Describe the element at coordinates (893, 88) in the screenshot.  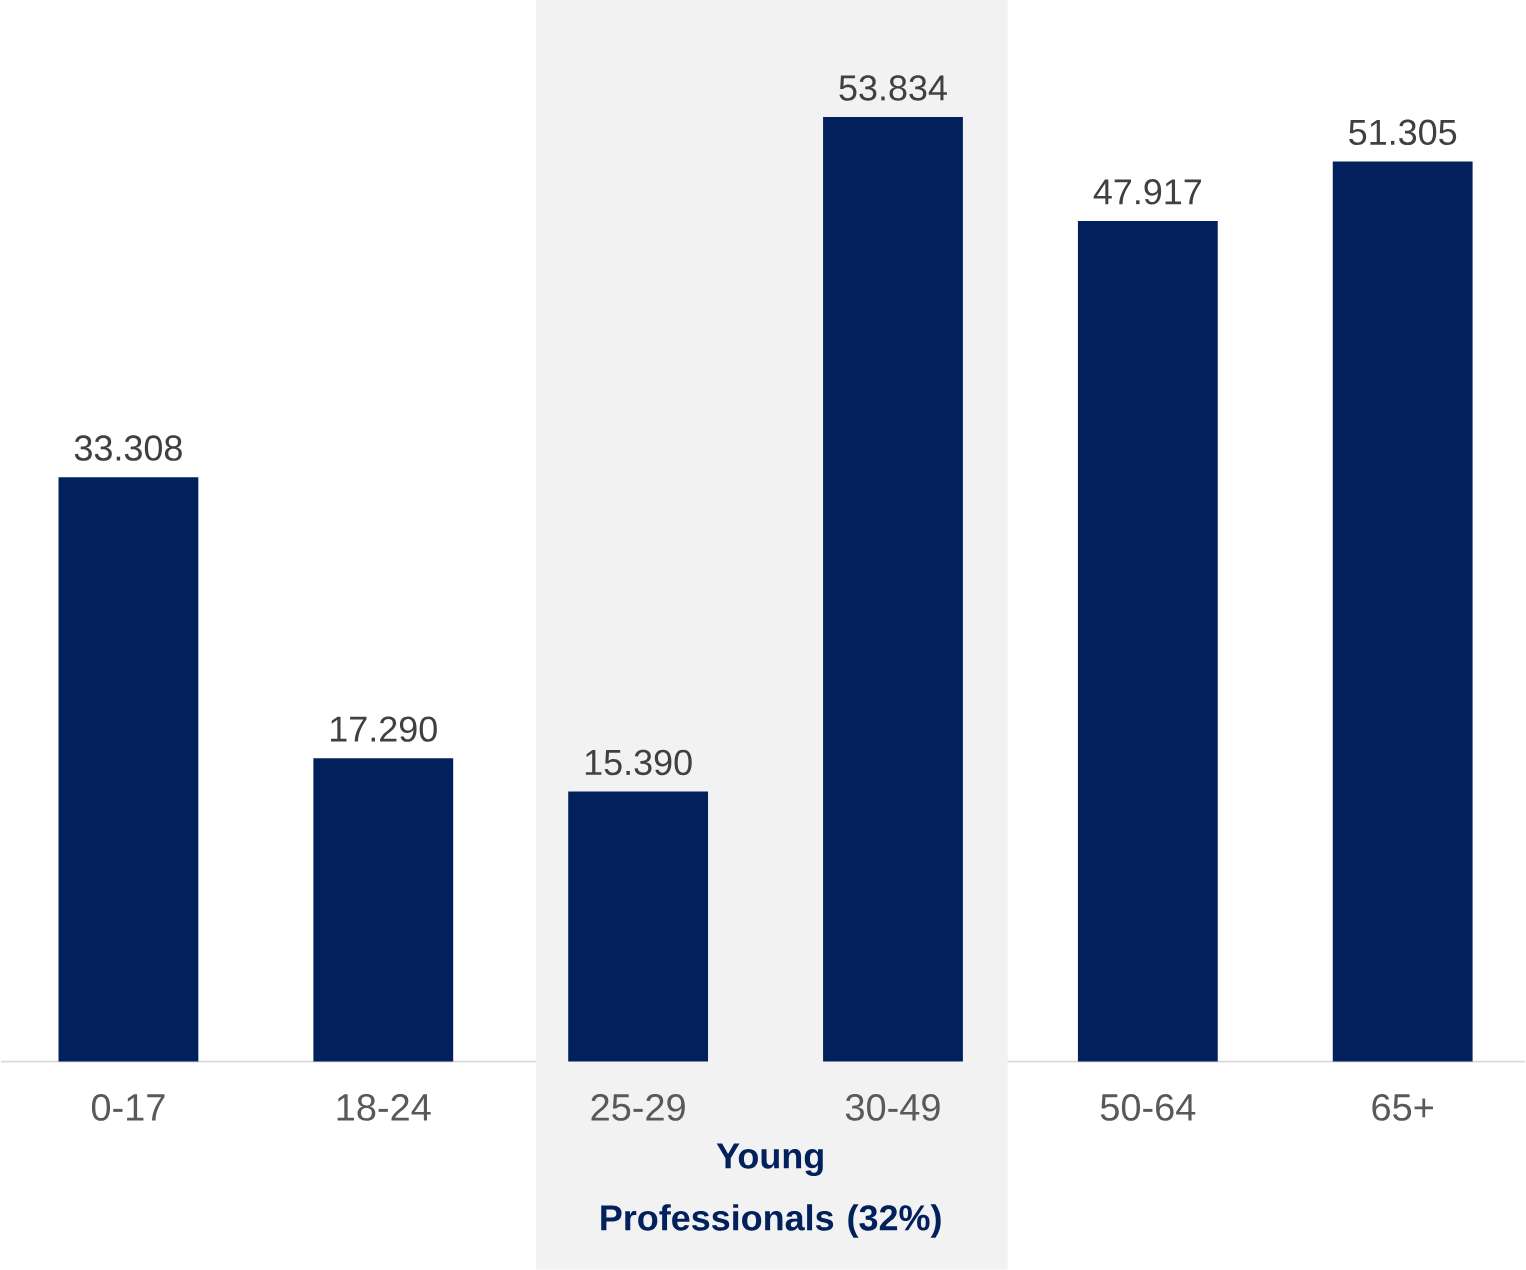
I see `data-label: 53.834` at that location.